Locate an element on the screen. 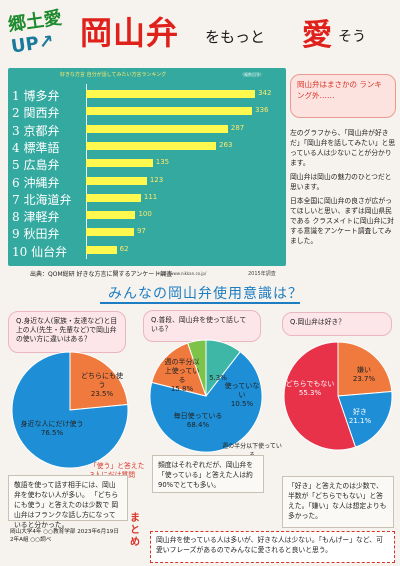  banner-underline is located at coordinates (200, 303).